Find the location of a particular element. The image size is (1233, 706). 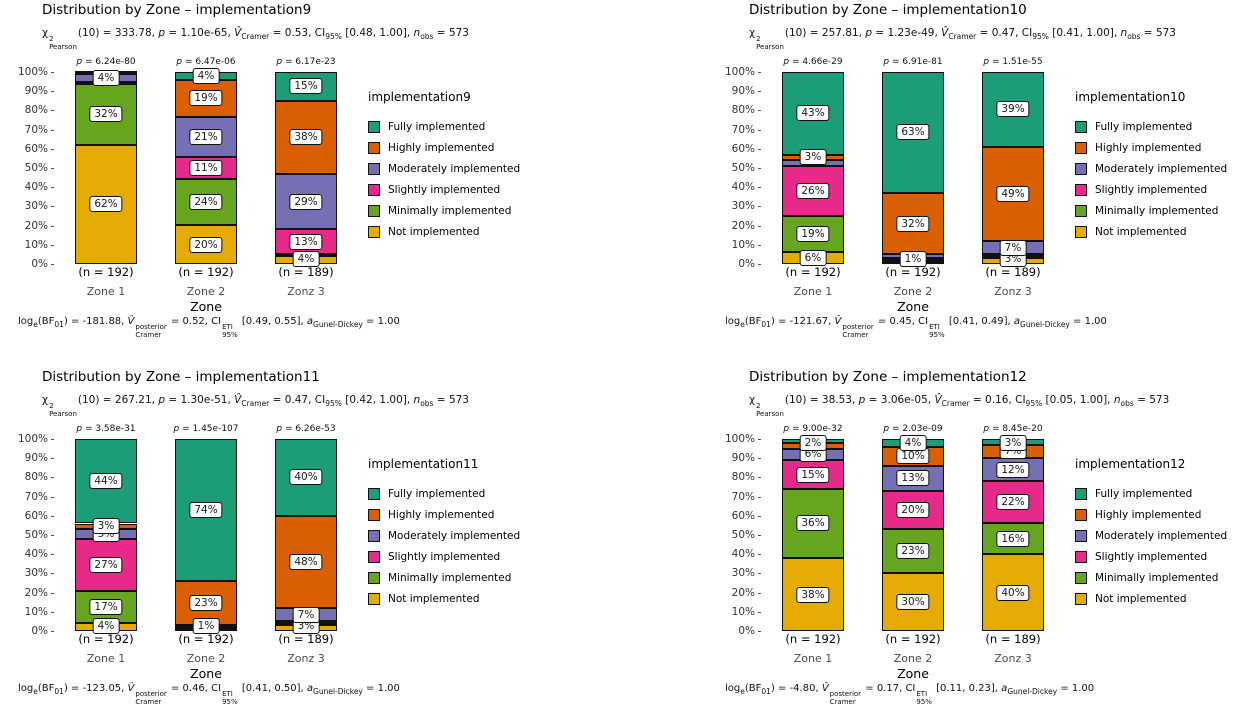

sup-sub-stack: 2 Pearson is located at coordinates (63, 43).